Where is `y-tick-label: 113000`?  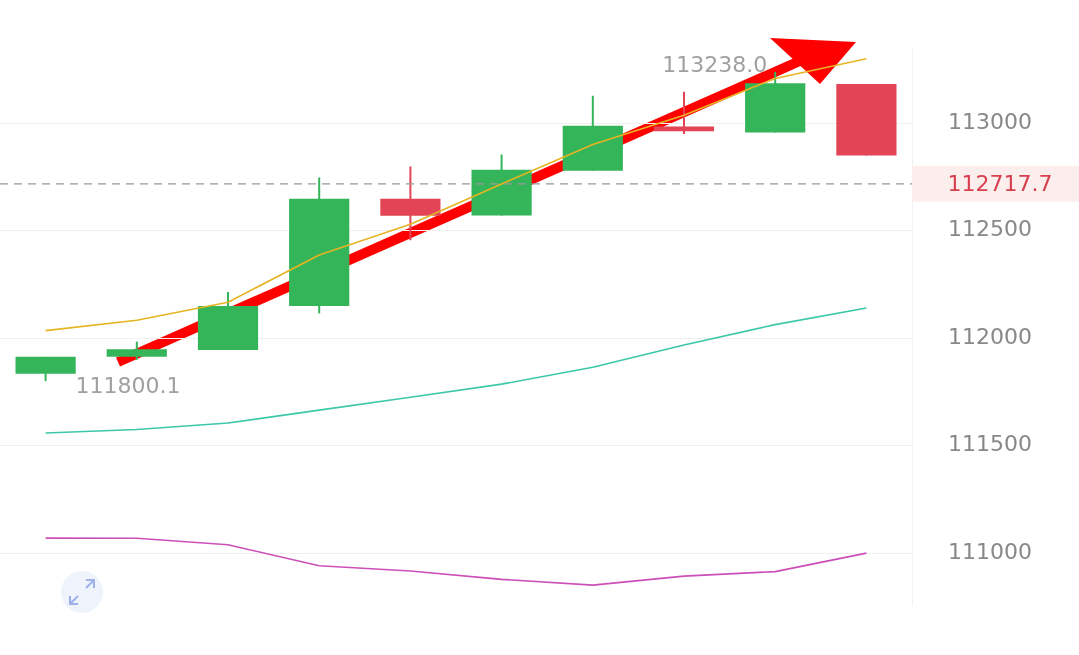
y-tick-label: 113000 is located at coordinates (990, 121).